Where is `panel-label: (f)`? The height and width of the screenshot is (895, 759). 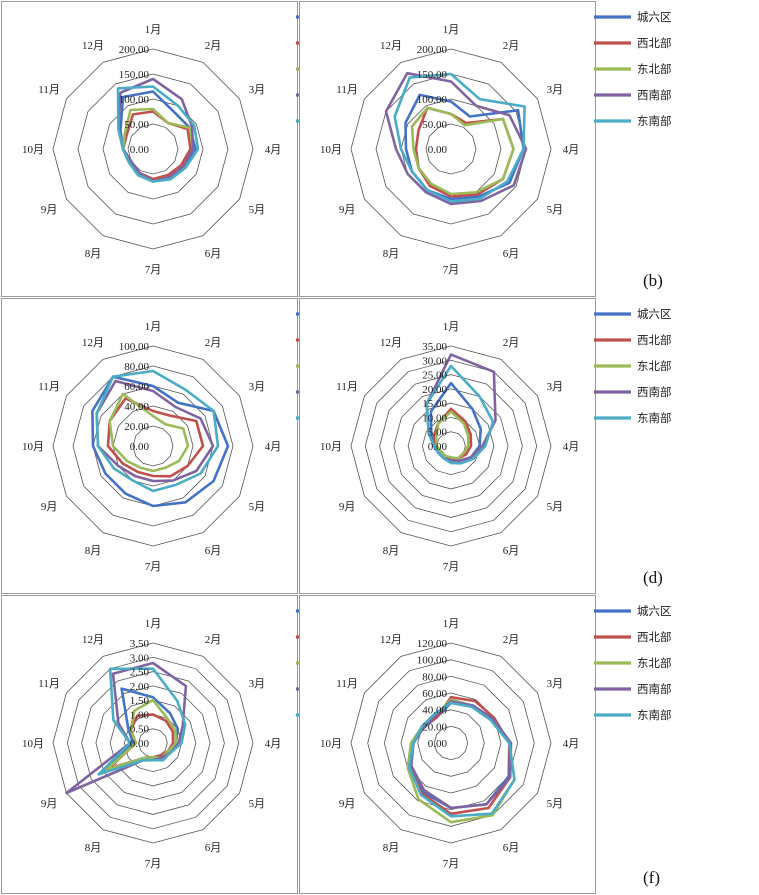
panel-label: (f) is located at coordinates (651, 877).